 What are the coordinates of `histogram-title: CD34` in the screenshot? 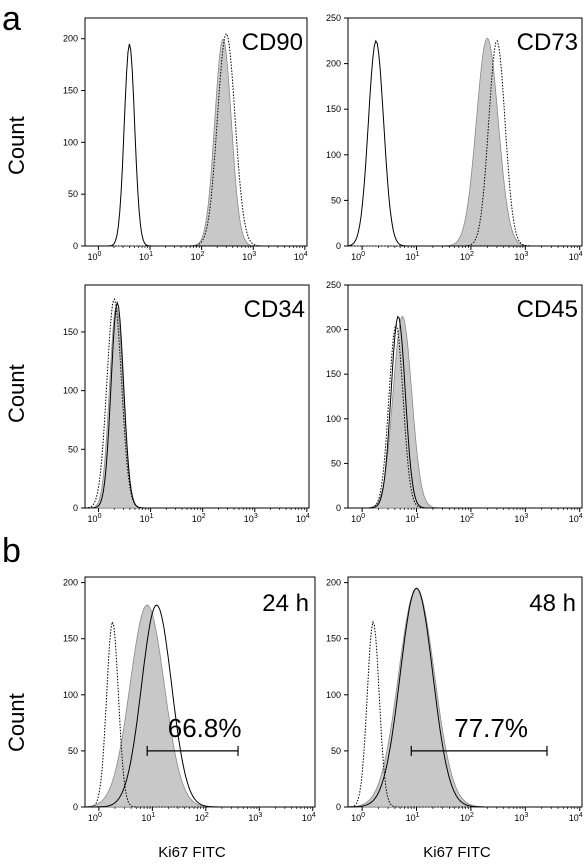 It's located at (274, 309).